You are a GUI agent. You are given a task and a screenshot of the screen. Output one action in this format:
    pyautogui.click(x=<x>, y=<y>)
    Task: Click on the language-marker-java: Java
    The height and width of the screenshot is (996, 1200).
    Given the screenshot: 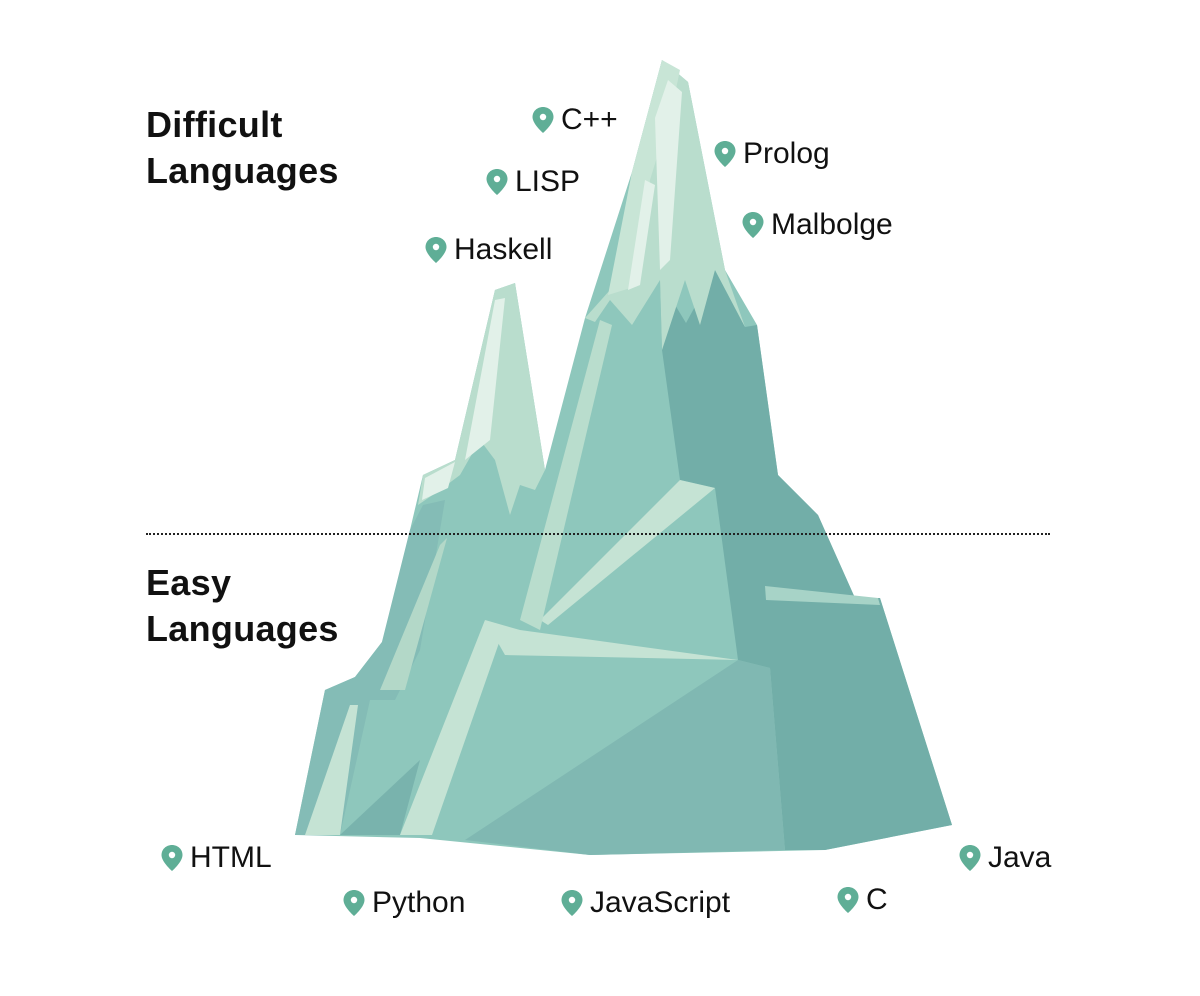 What is the action you would take?
    pyautogui.click(x=1004, y=858)
    